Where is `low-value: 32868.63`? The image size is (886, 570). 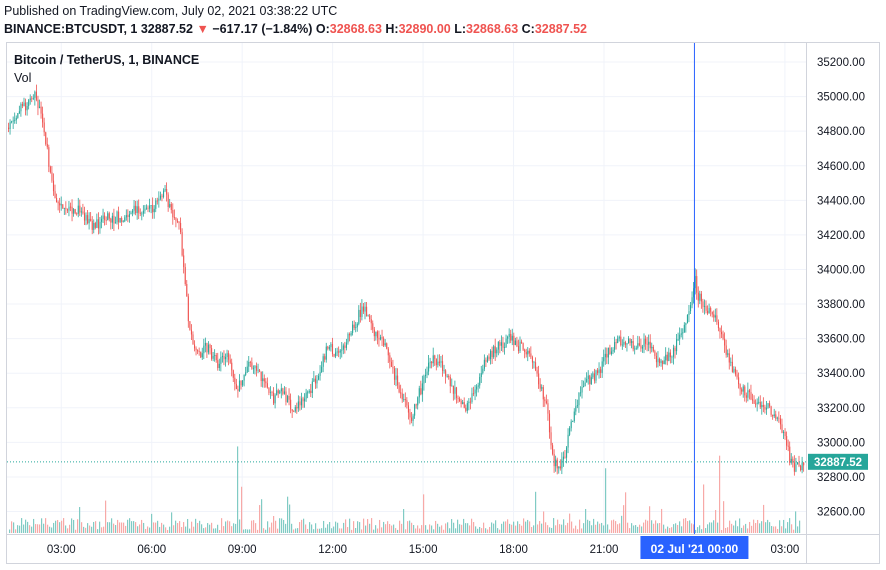 low-value: 32868.63 is located at coordinates (492, 29).